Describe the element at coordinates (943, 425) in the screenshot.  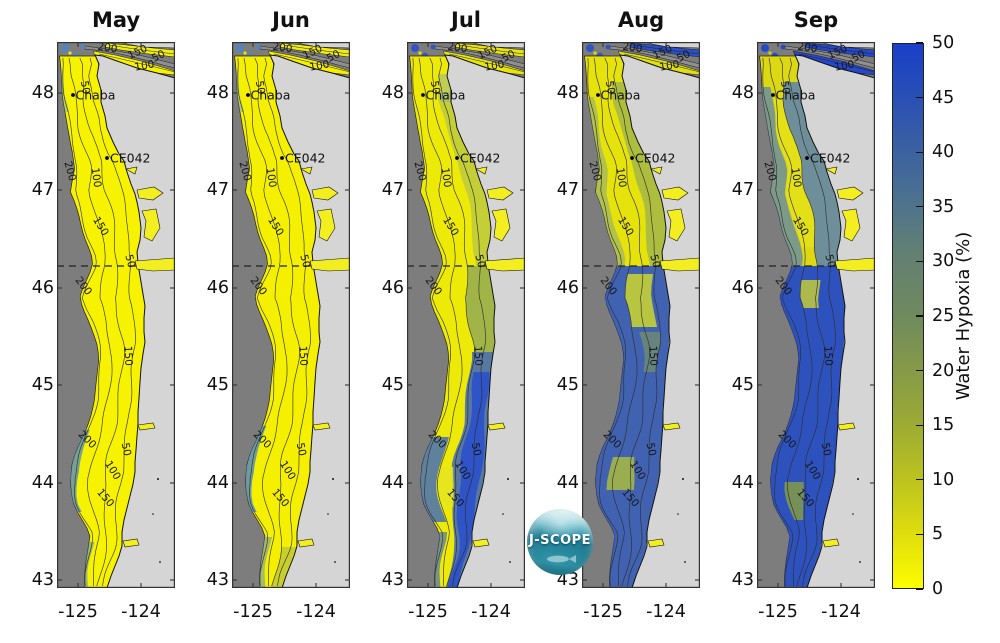
I see `colorbar-tick-label: 15` at that location.